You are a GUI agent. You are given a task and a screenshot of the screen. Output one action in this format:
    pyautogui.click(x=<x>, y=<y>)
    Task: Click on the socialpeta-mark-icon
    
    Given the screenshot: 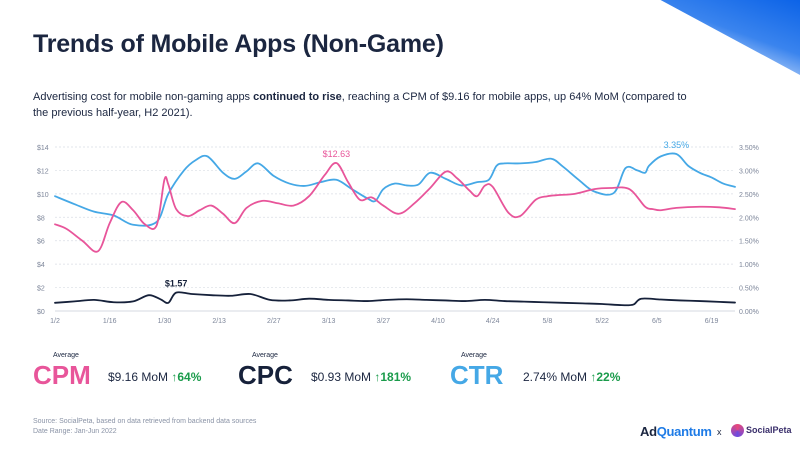 What is the action you would take?
    pyautogui.click(x=737, y=430)
    